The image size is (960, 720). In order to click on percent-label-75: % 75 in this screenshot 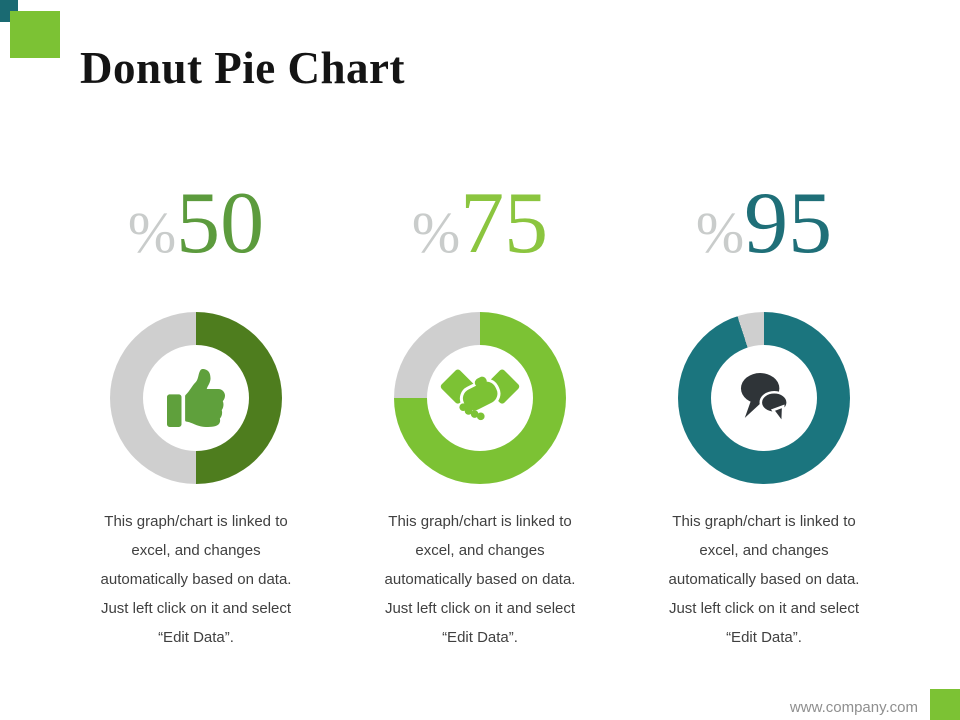, I will do `click(480, 224)`.